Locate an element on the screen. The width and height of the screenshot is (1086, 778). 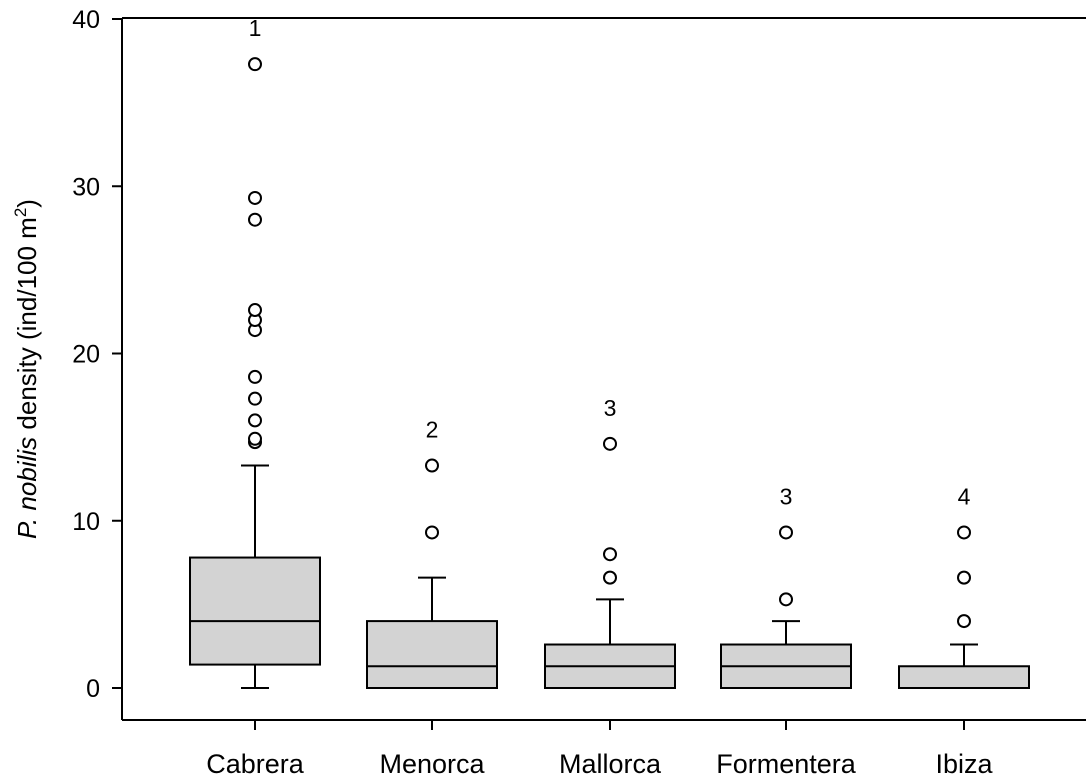
y-tick-label: 30 is located at coordinates (86, 187).